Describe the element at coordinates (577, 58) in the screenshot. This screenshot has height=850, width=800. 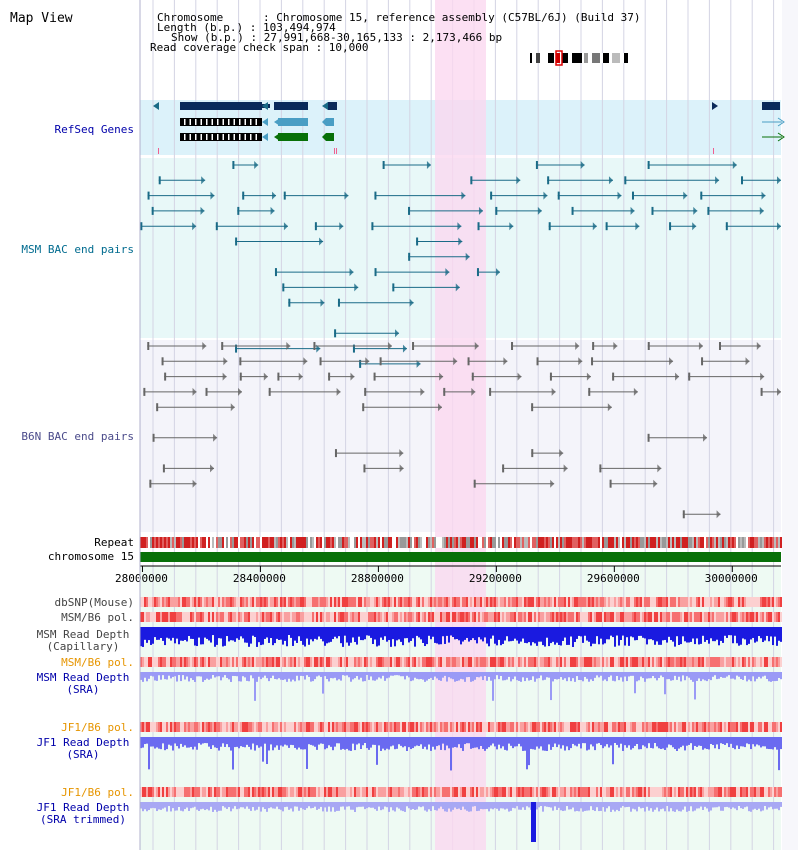
I see `ideogram-band` at that location.